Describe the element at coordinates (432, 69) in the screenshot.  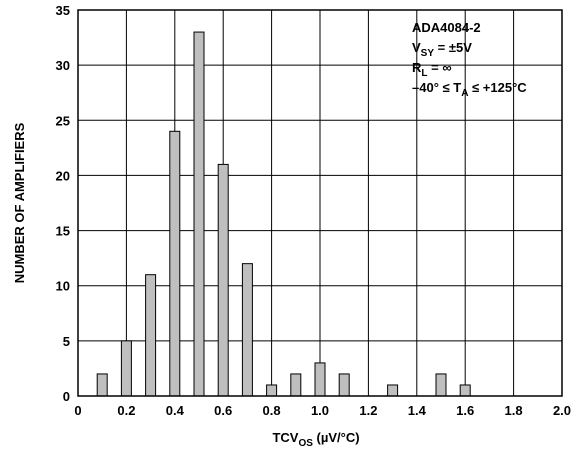
I see `annotation-load: RL = ∞` at that location.